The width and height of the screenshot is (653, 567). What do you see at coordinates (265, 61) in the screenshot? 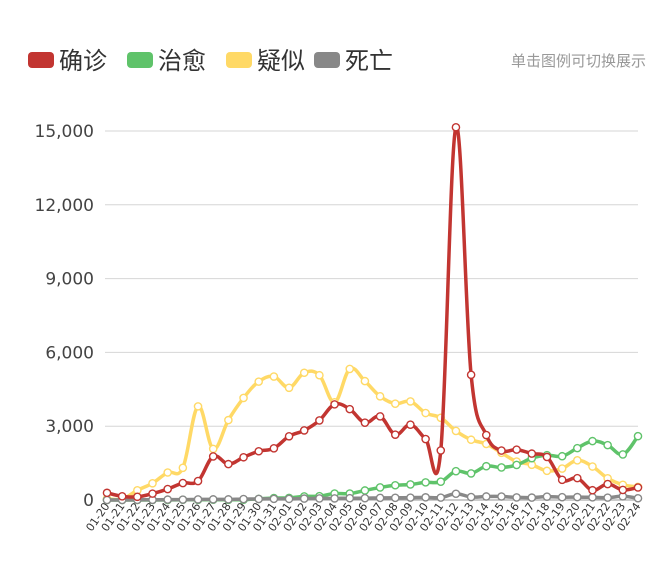
I see `legend-item-2: 疑似` at bounding box center [265, 61].